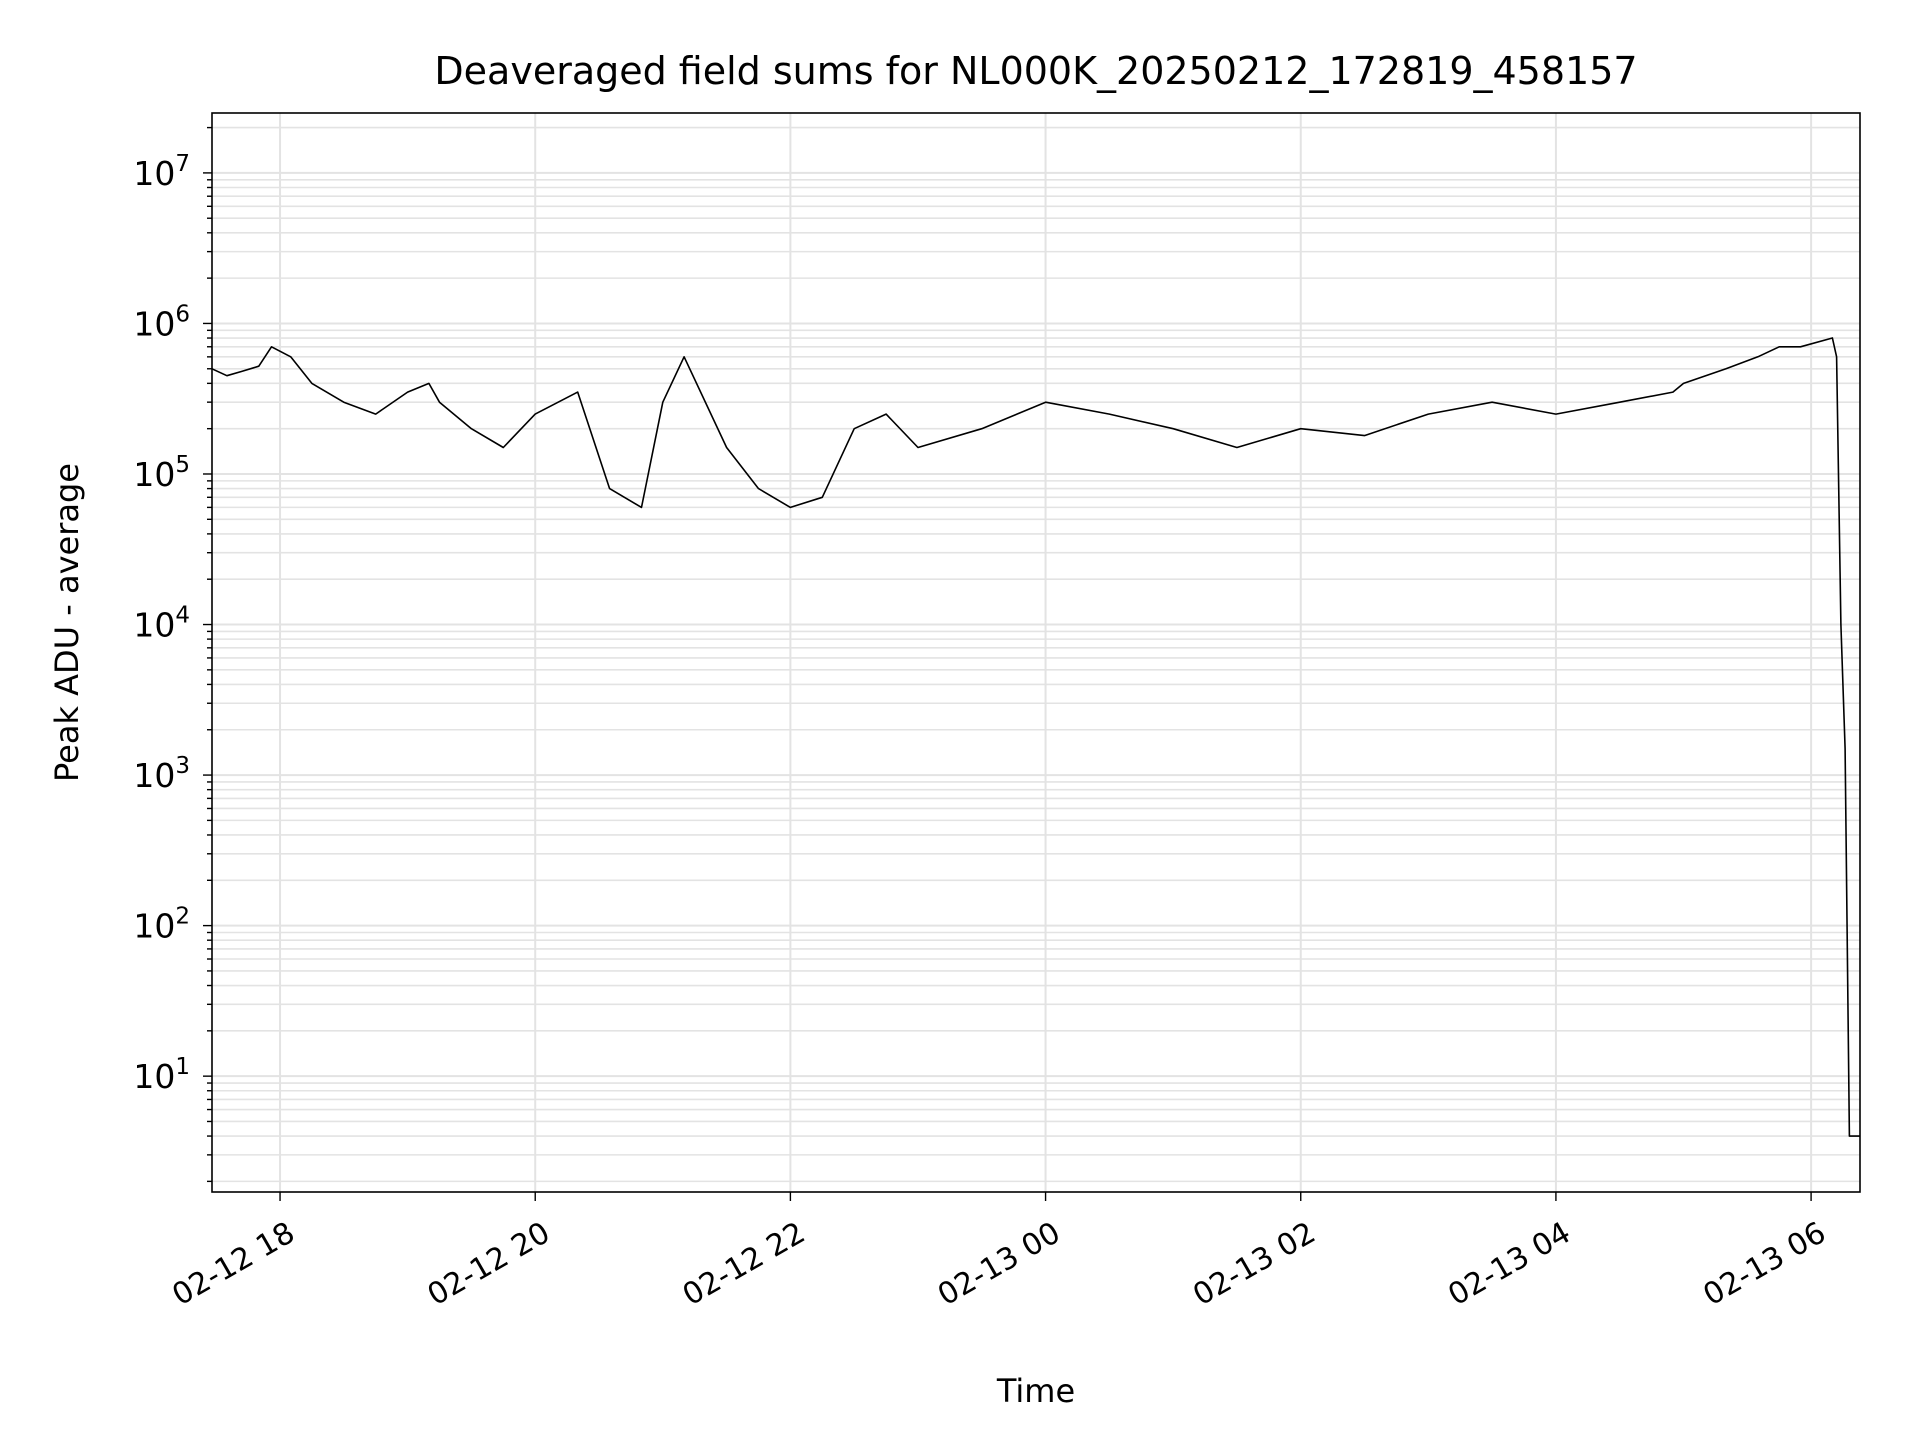 This screenshot has width=1920, height=1440. What do you see at coordinates (161, 774) in the screenshot?
I see `y-tick-label: 103` at bounding box center [161, 774].